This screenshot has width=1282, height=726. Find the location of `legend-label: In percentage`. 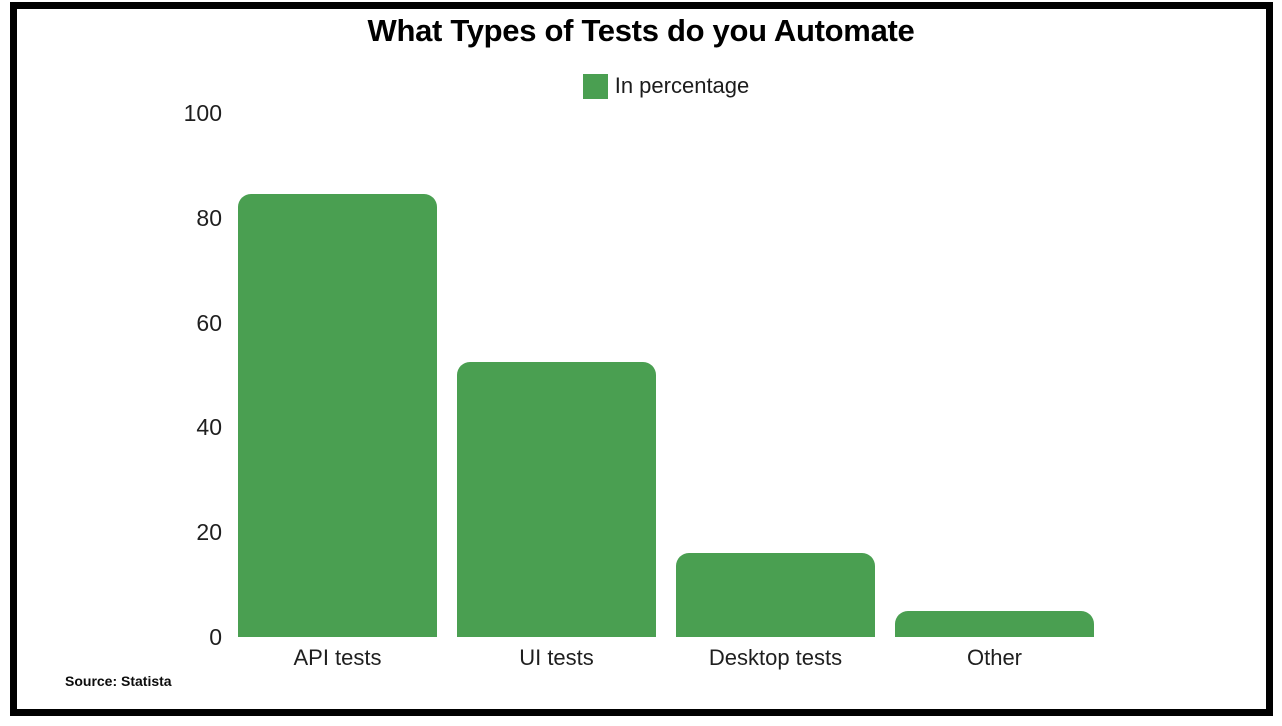

legend-label: In percentage is located at coordinates (682, 85).